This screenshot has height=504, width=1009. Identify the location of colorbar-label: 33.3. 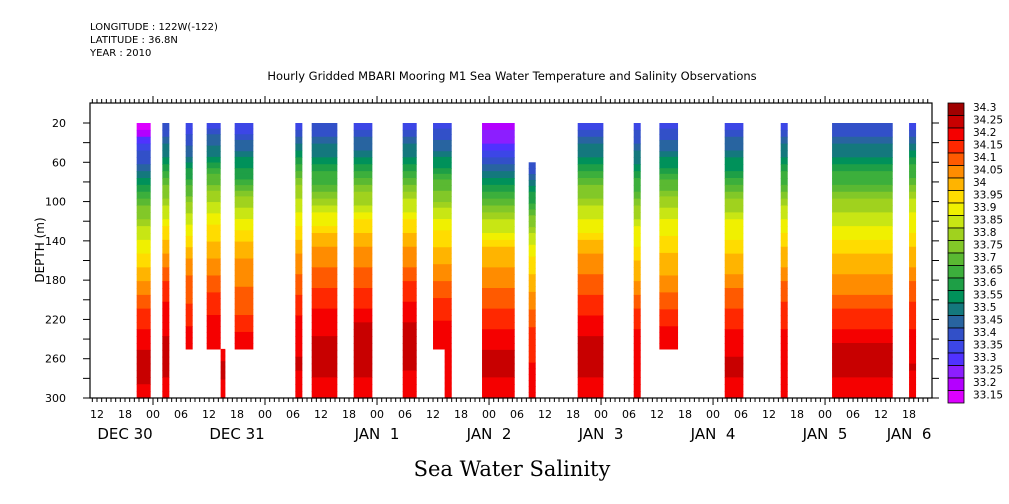
(984, 358).